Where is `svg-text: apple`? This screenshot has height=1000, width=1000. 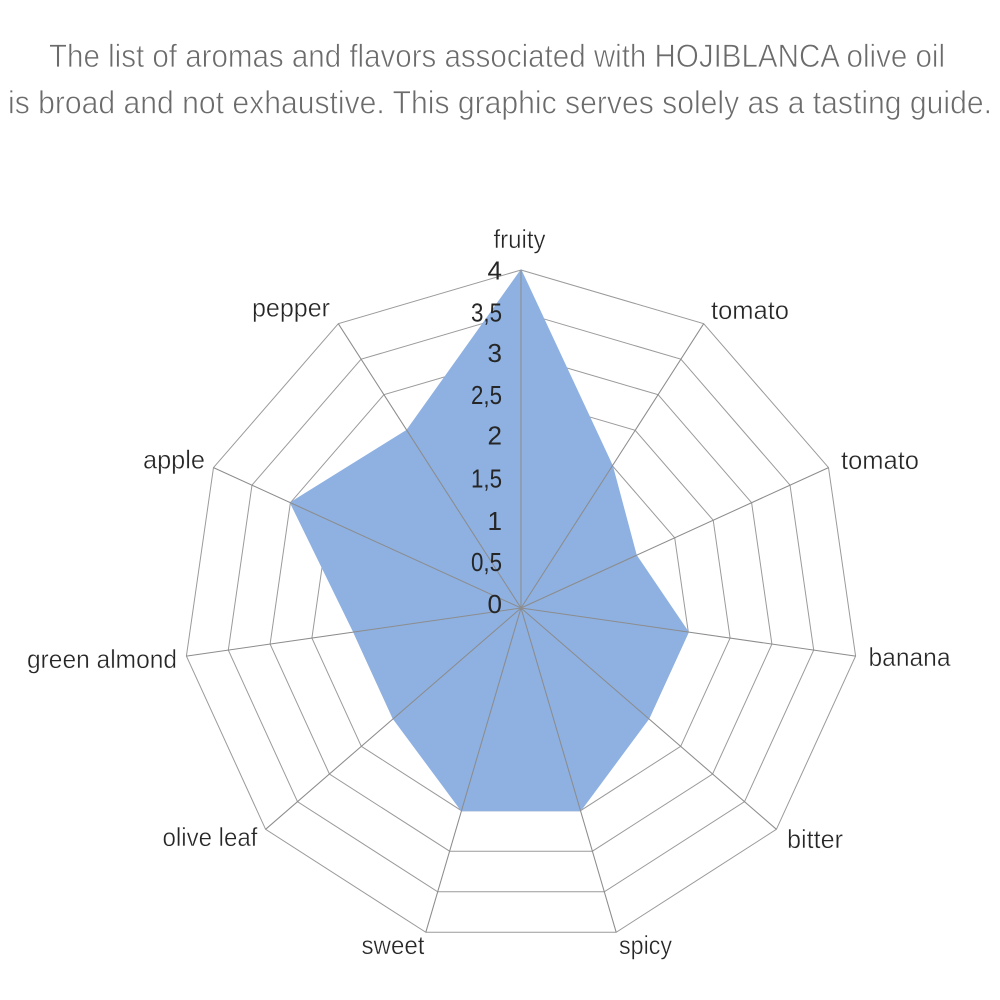 svg-text: apple is located at coordinates (174, 460).